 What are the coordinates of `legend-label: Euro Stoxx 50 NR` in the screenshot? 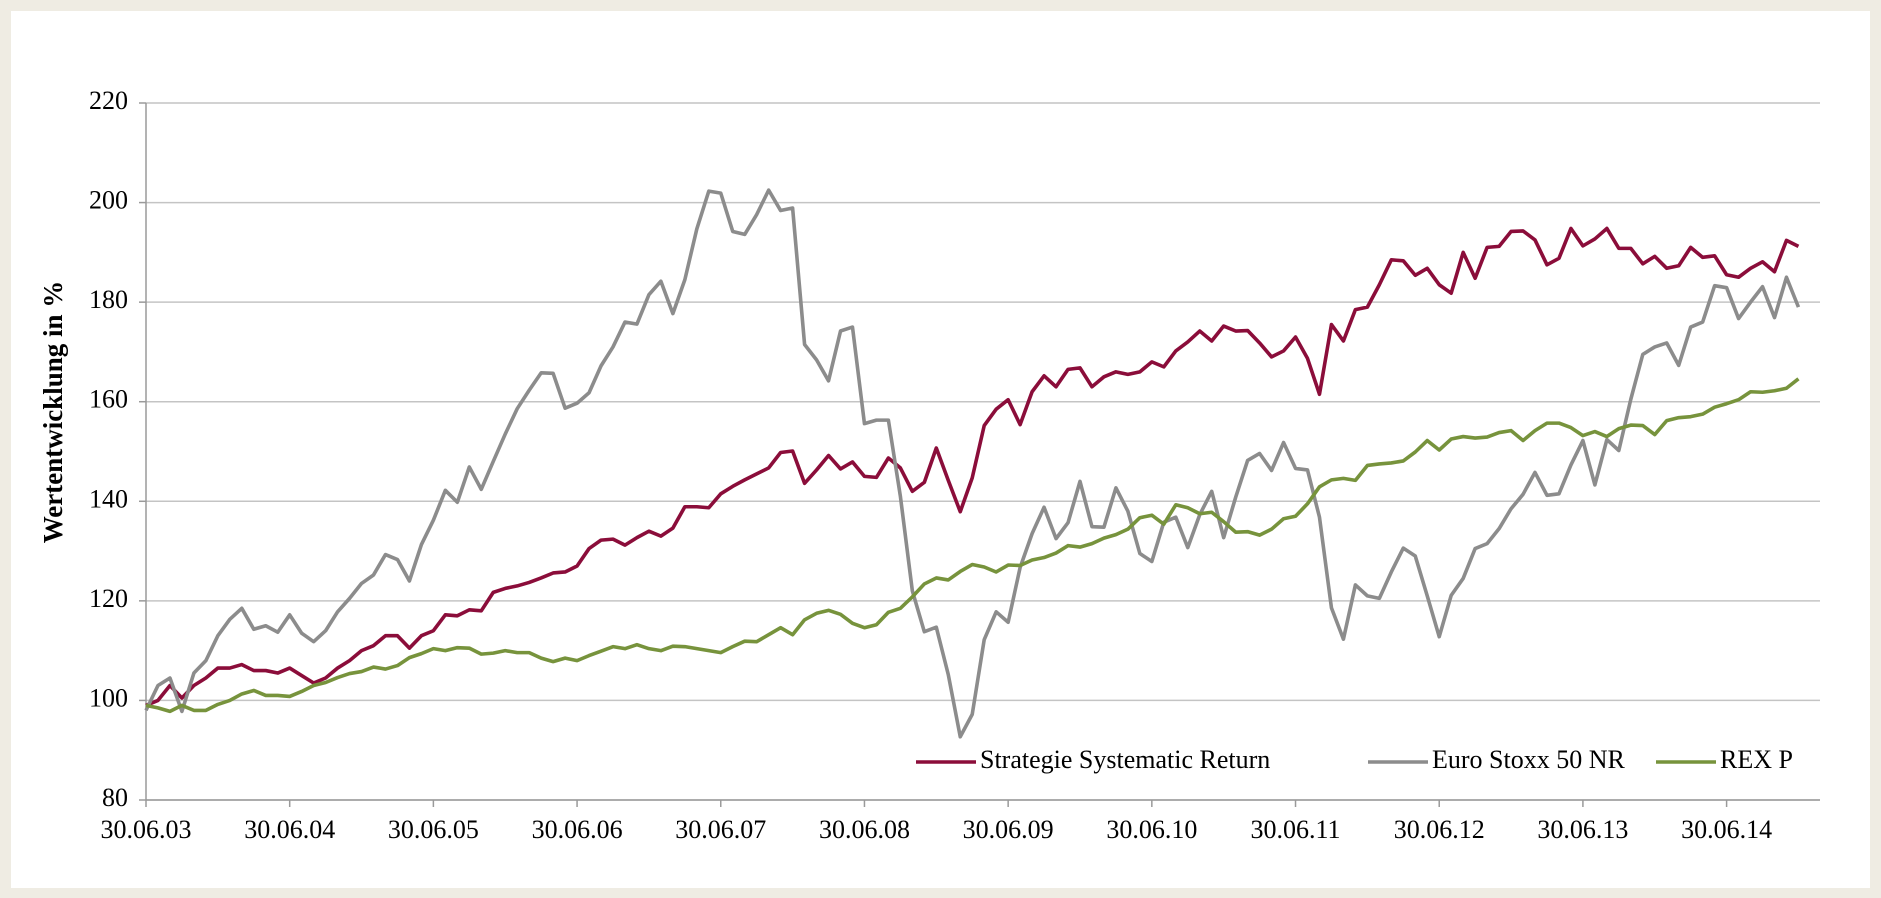 It's located at (1529, 759).